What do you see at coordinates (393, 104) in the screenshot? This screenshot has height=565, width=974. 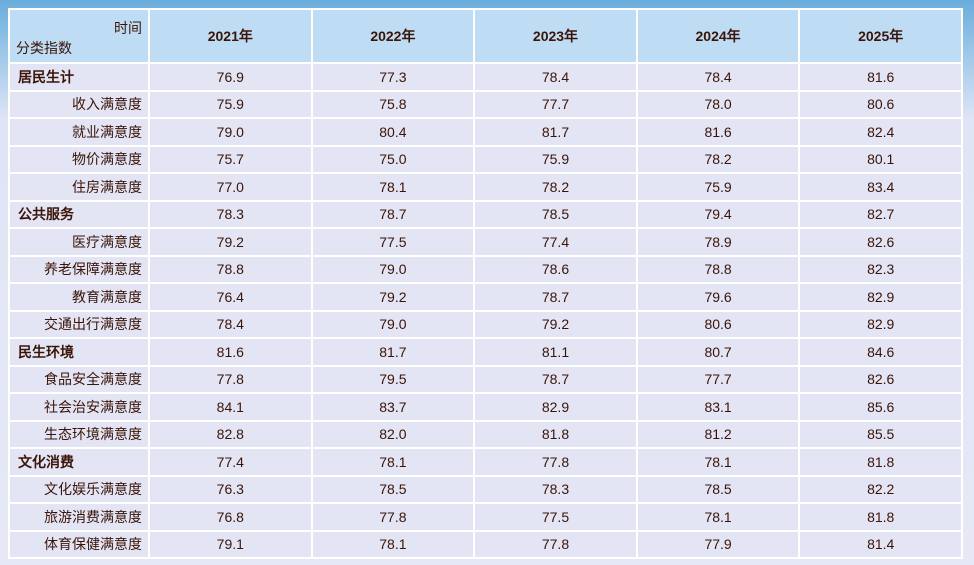 I see `value-cell: 75.8` at bounding box center [393, 104].